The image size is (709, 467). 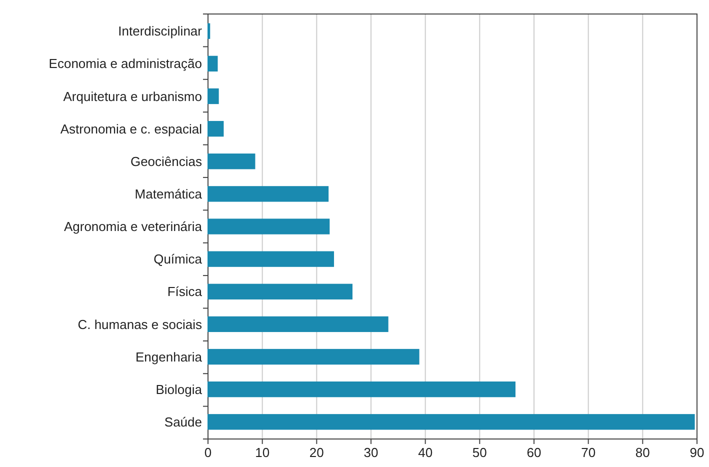 What do you see at coordinates (534, 452) in the screenshot?
I see `x-tick-label: 60` at bounding box center [534, 452].